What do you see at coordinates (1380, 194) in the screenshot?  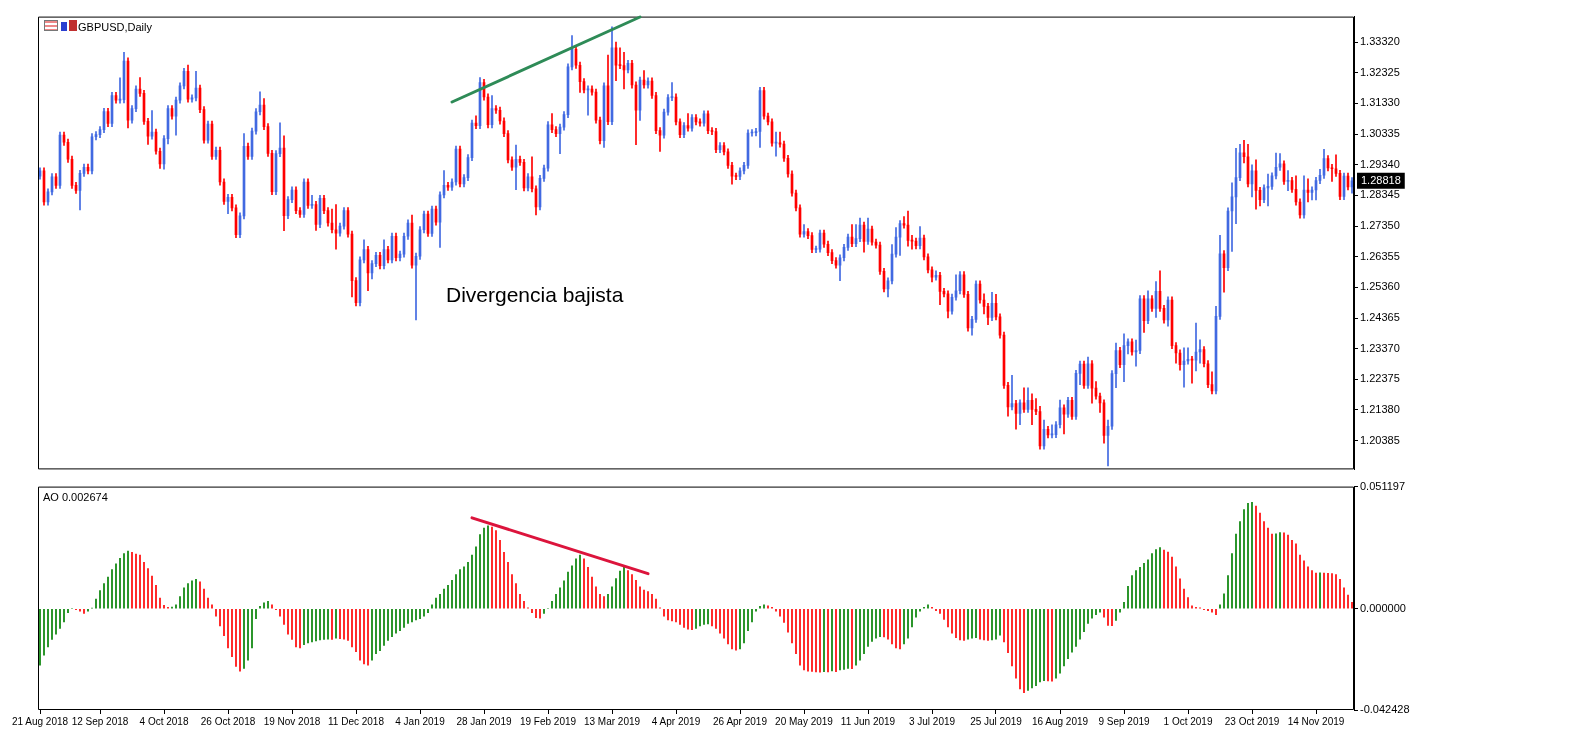 I see `y-tick-label: 1.28345` at bounding box center [1380, 194].